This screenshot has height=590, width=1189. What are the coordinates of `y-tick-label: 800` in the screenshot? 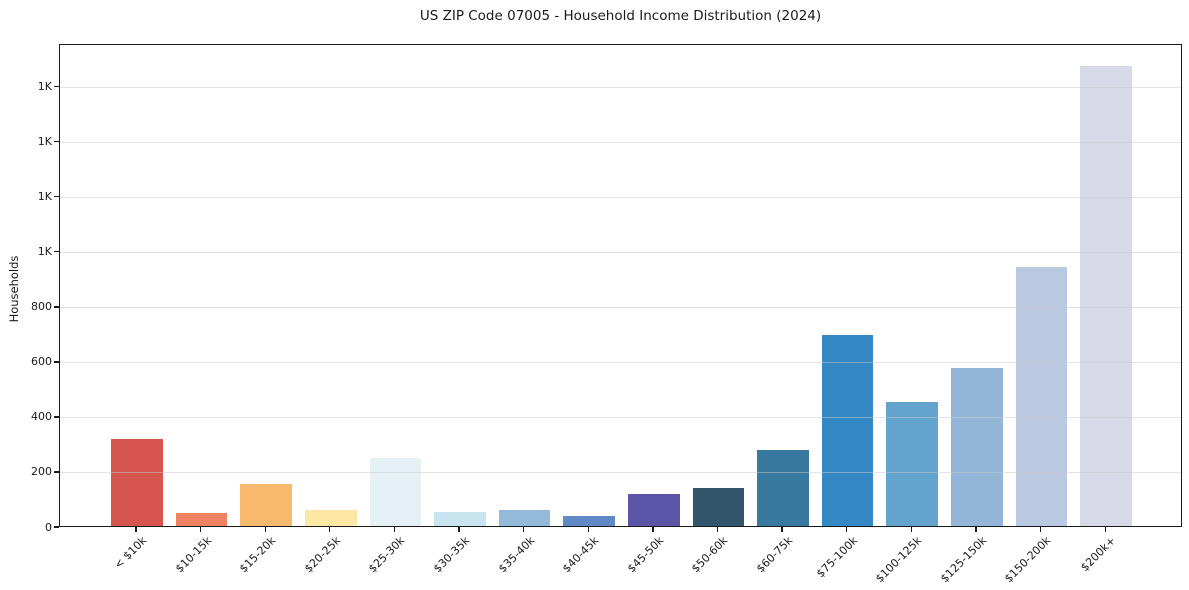 It's located at (41, 307).